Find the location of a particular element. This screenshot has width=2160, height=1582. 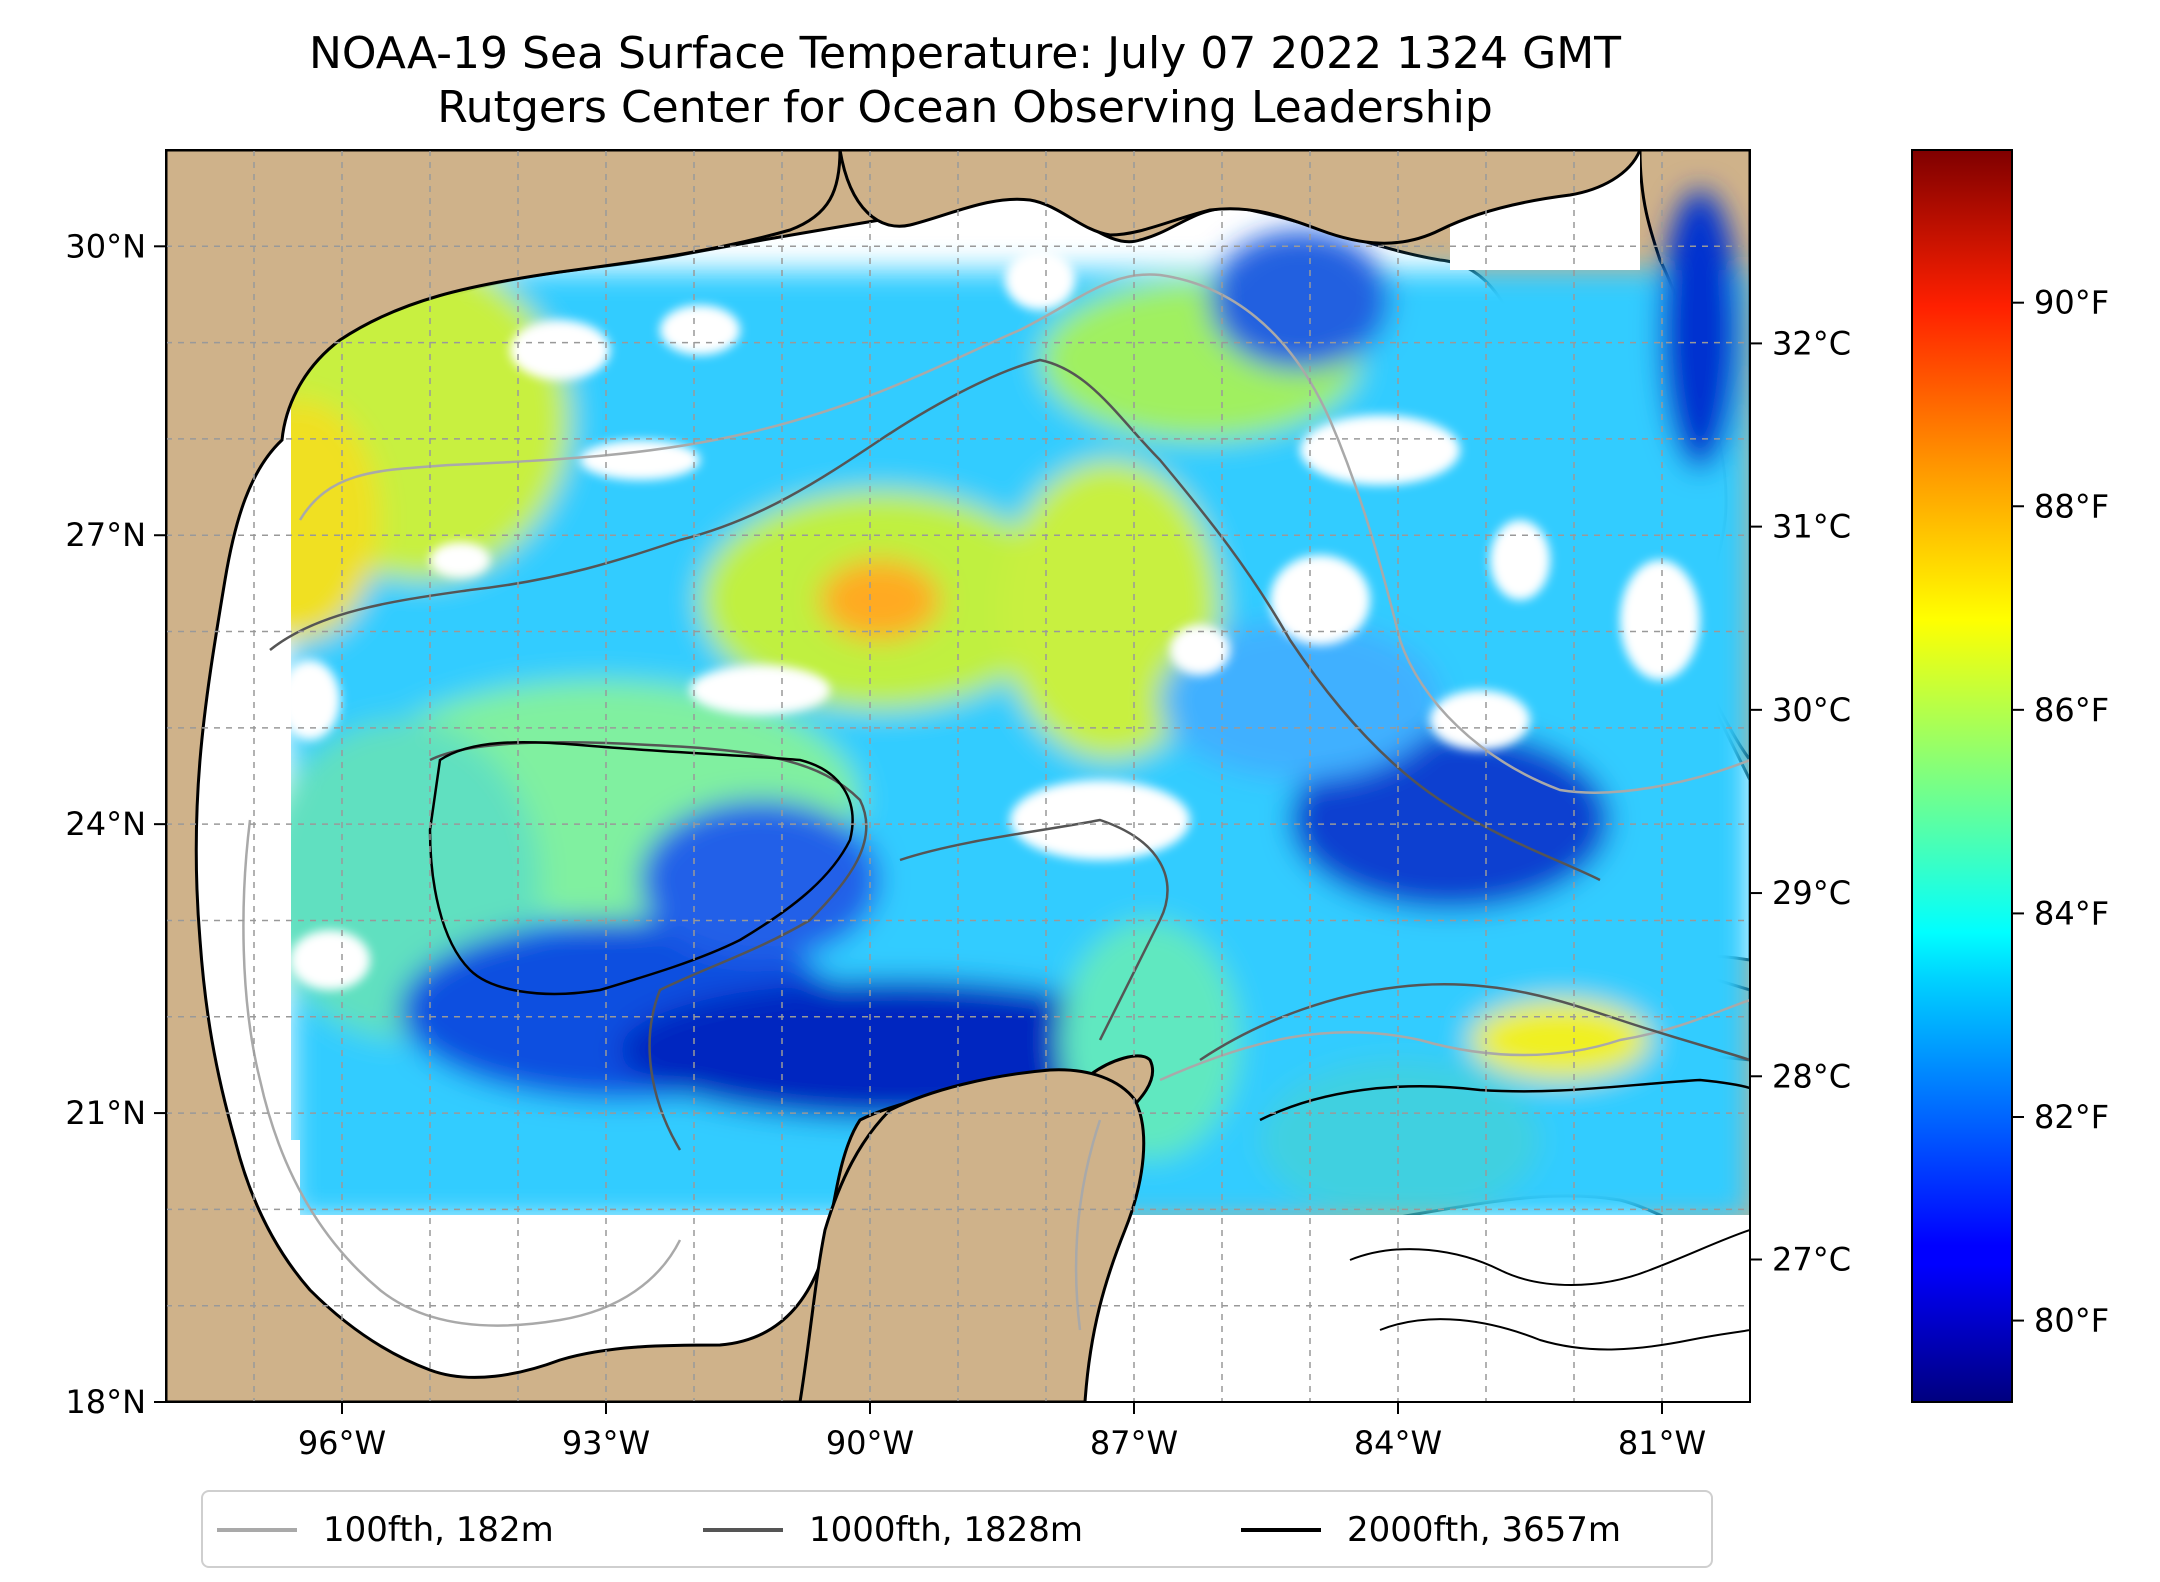

lat-tick-label: 21°N is located at coordinates (105, 1113).